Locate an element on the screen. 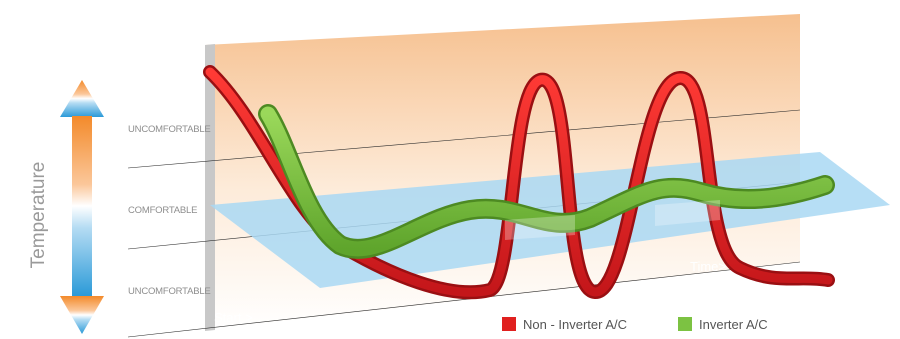  zone-label-lower: UNCOMFORTABLE is located at coordinates (169, 291).